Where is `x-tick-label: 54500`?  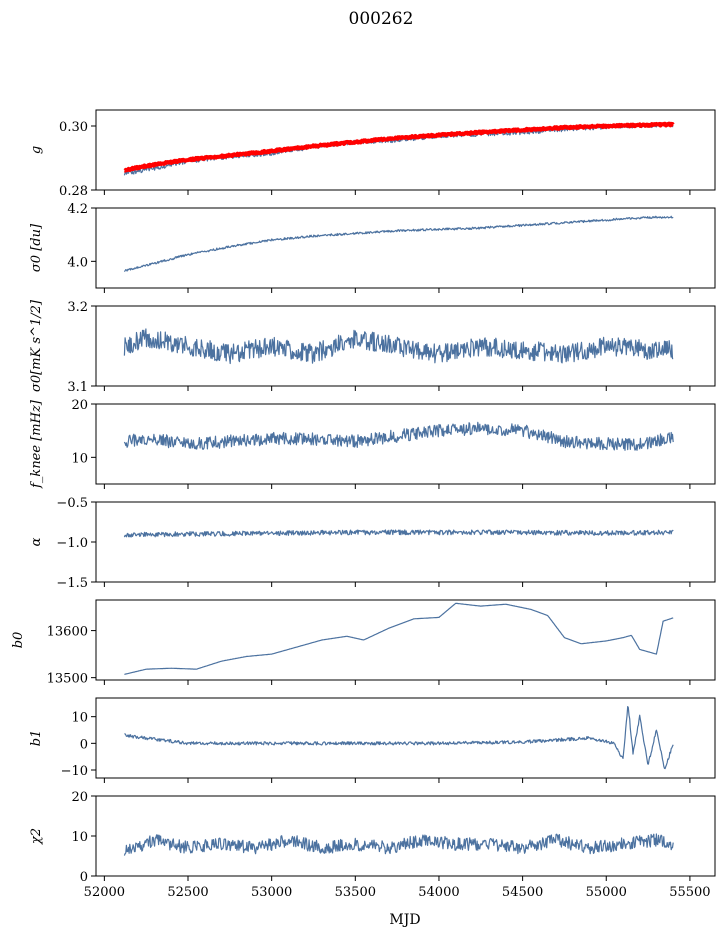
x-tick-label: 54500 is located at coordinates (522, 892).